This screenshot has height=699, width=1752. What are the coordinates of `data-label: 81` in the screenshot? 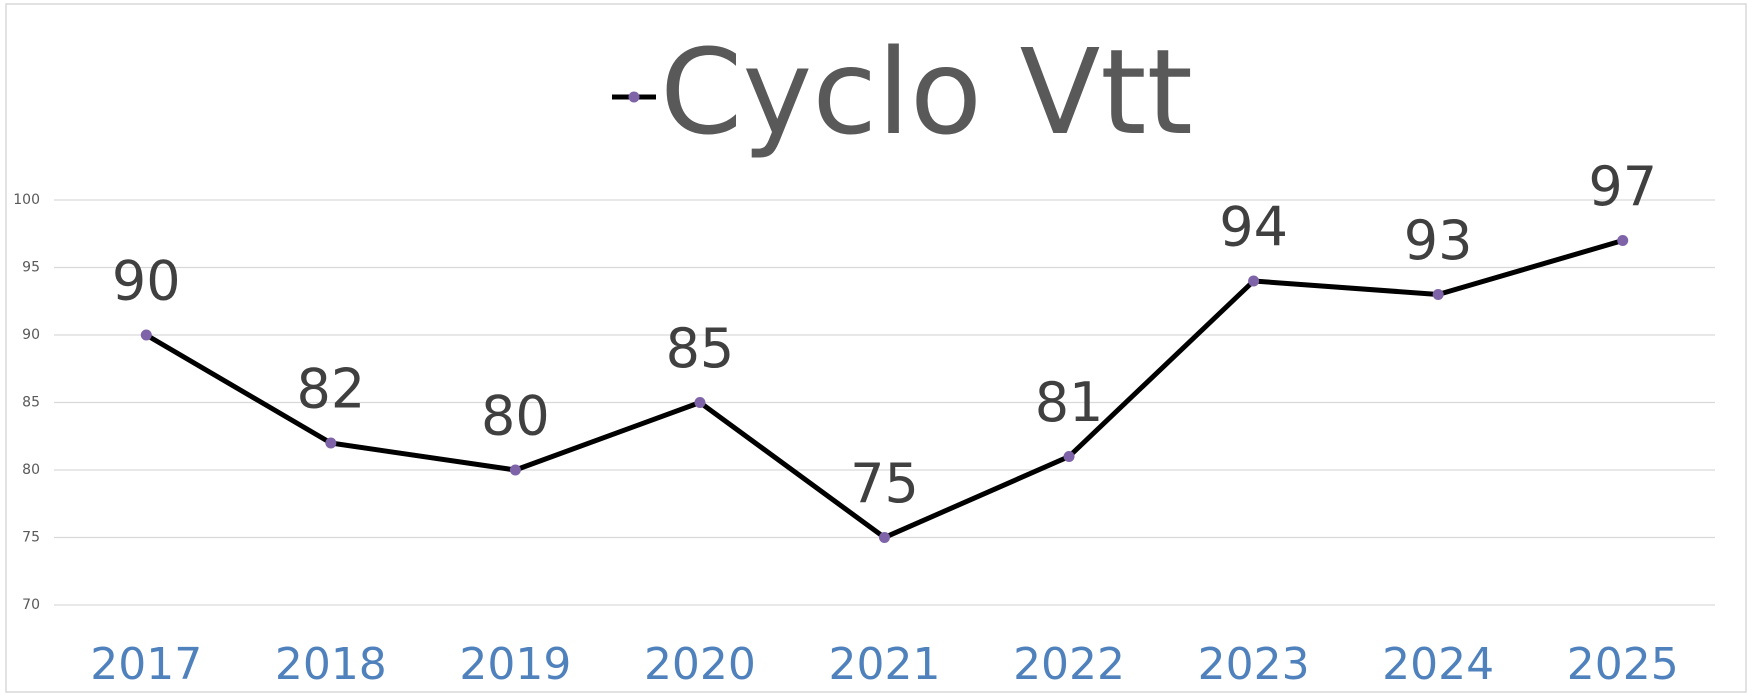 It's located at (1069, 402).